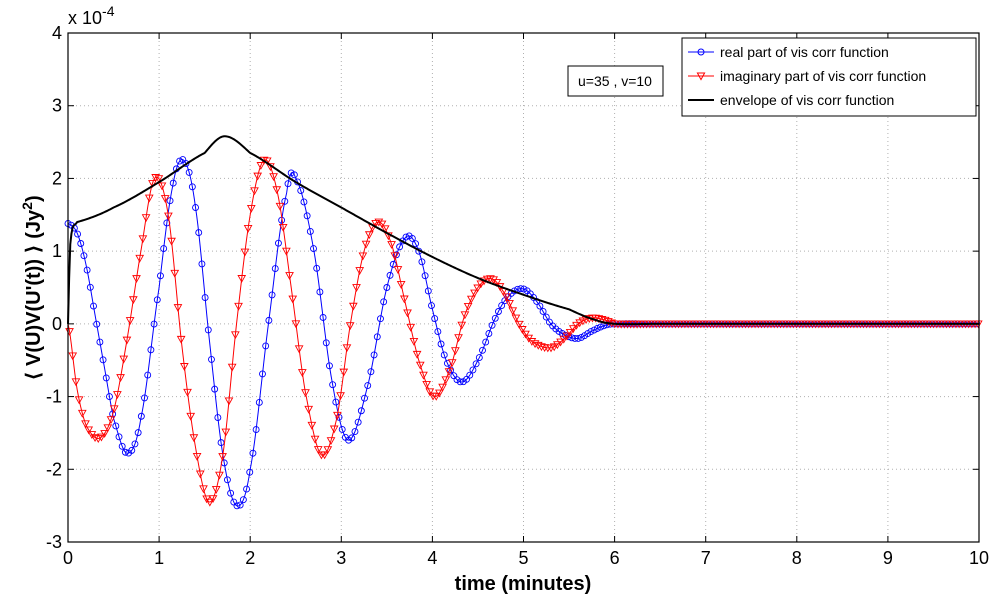  What do you see at coordinates (68, 558) in the screenshot?
I see `x-tick-label: 0` at bounding box center [68, 558].